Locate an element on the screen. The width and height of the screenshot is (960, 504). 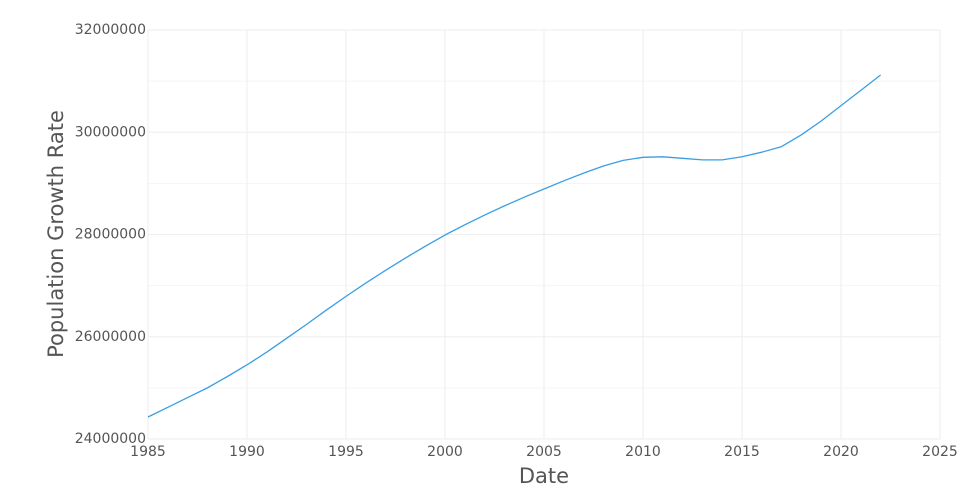
x-tick-label: 2020 is located at coordinates (841, 452).